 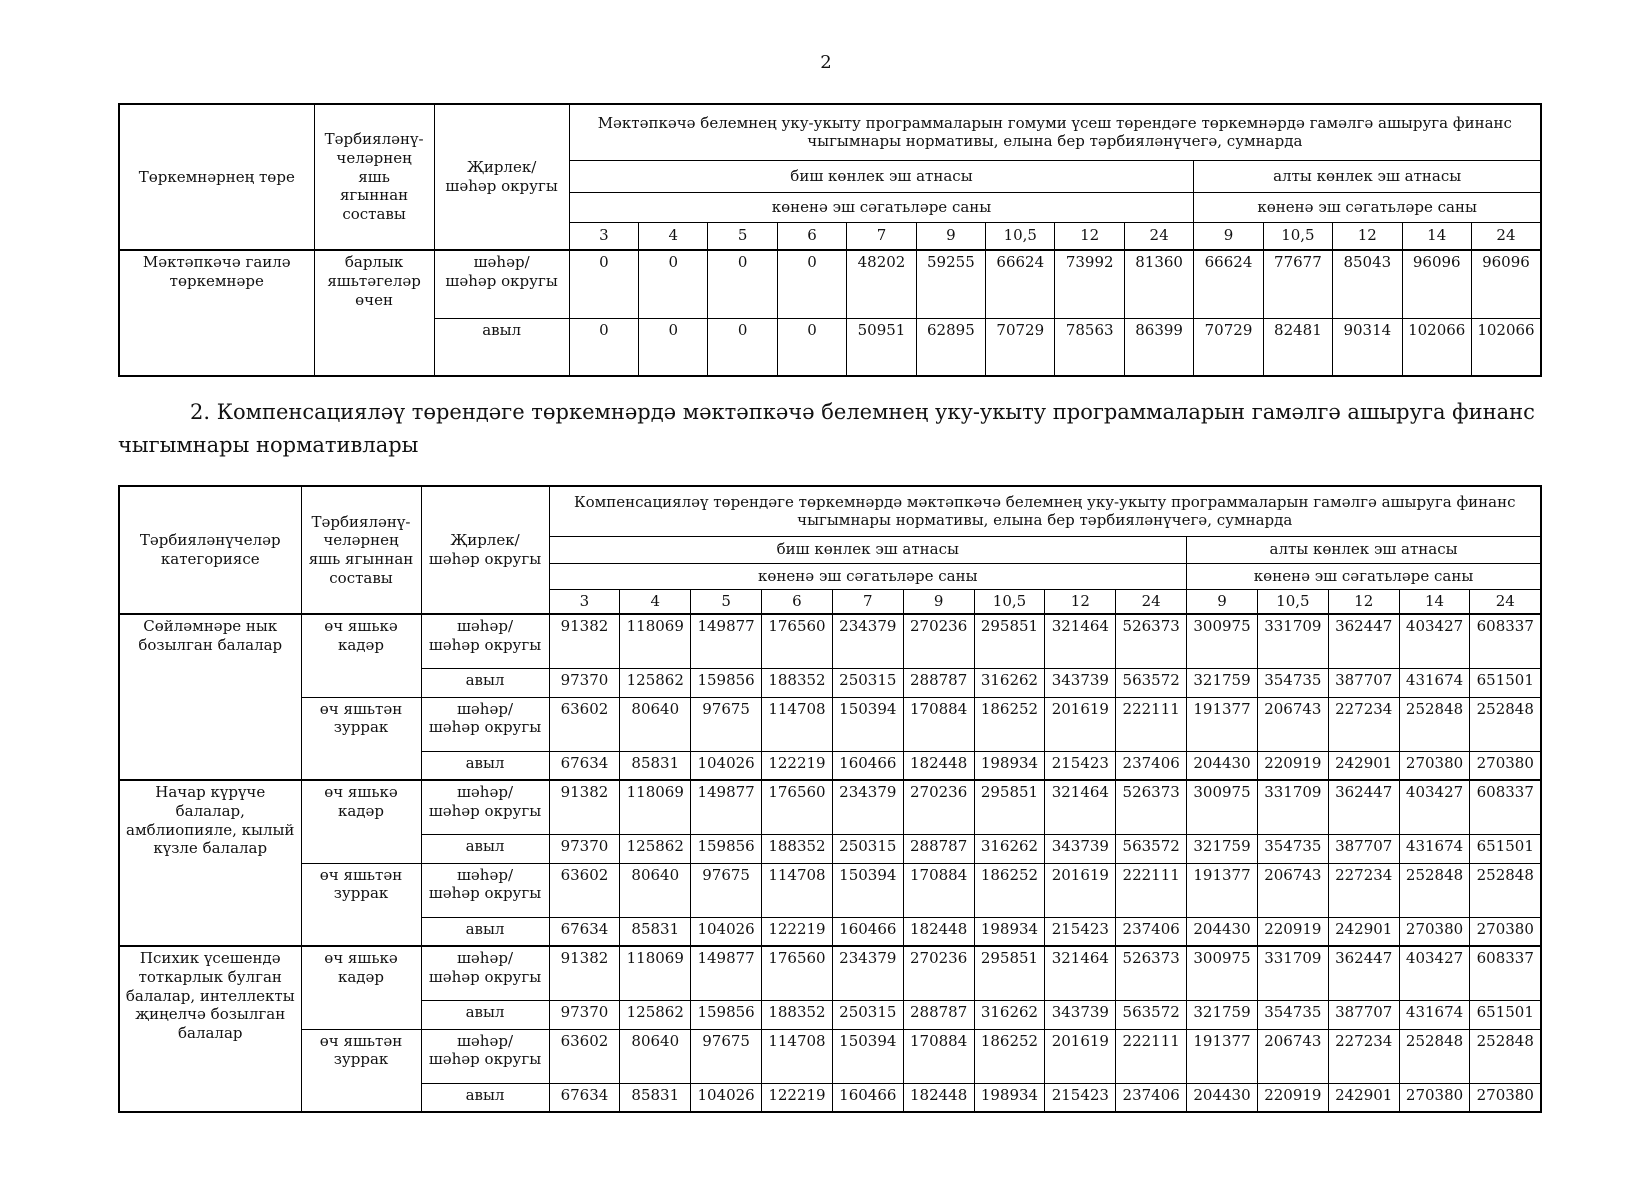 What do you see at coordinates (938, 641) in the screenshot?
I see `value-cell: 270236` at bounding box center [938, 641].